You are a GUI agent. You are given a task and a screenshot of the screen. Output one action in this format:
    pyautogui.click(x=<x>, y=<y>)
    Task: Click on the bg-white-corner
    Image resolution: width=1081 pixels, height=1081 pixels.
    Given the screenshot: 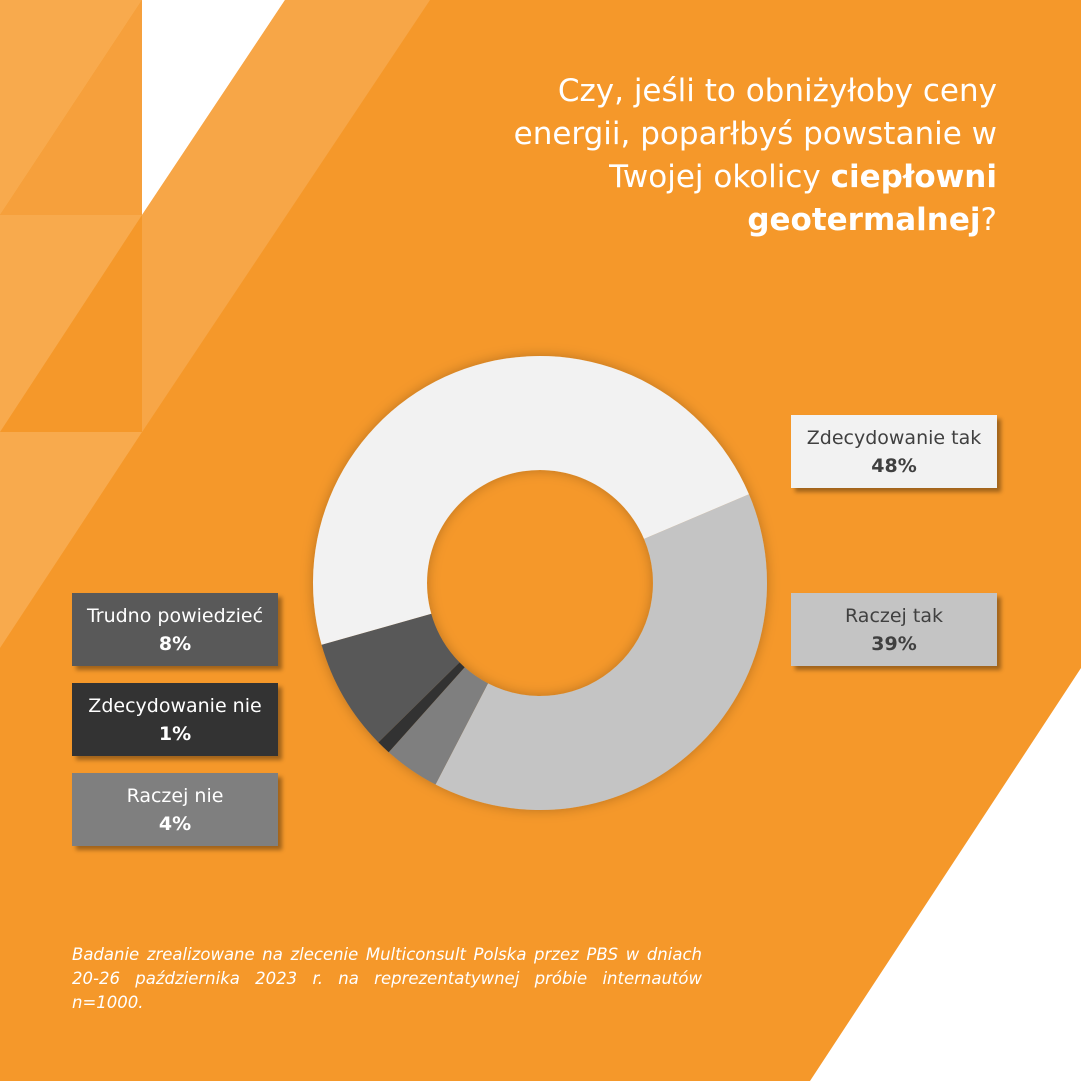 What is the action you would take?
    pyautogui.click(x=945, y=874)
    